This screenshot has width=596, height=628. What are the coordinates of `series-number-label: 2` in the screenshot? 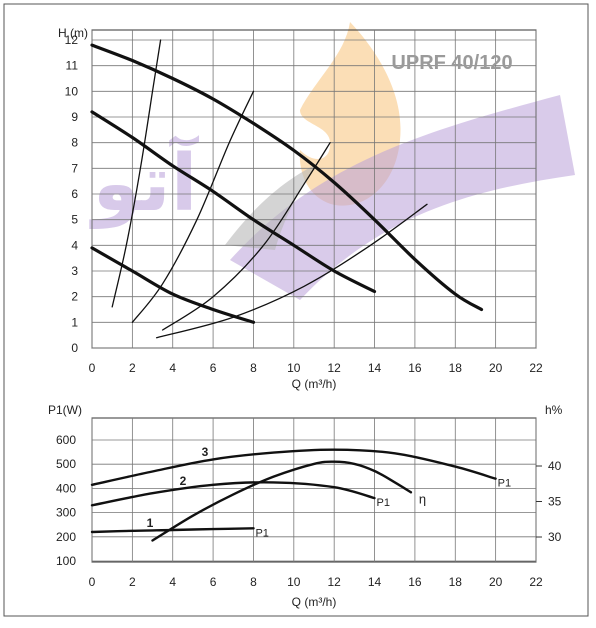 It's located at (183, 481).